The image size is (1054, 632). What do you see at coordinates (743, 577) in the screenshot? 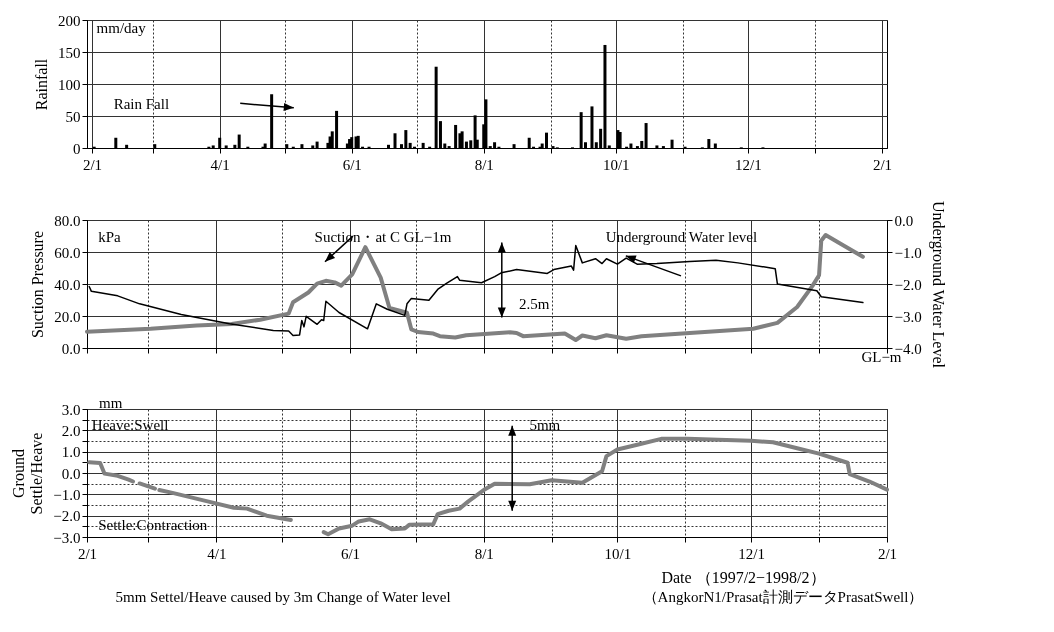
I see `x-axis-title: Date （1997/2−1998/2）` at bounding box center [743, 577].